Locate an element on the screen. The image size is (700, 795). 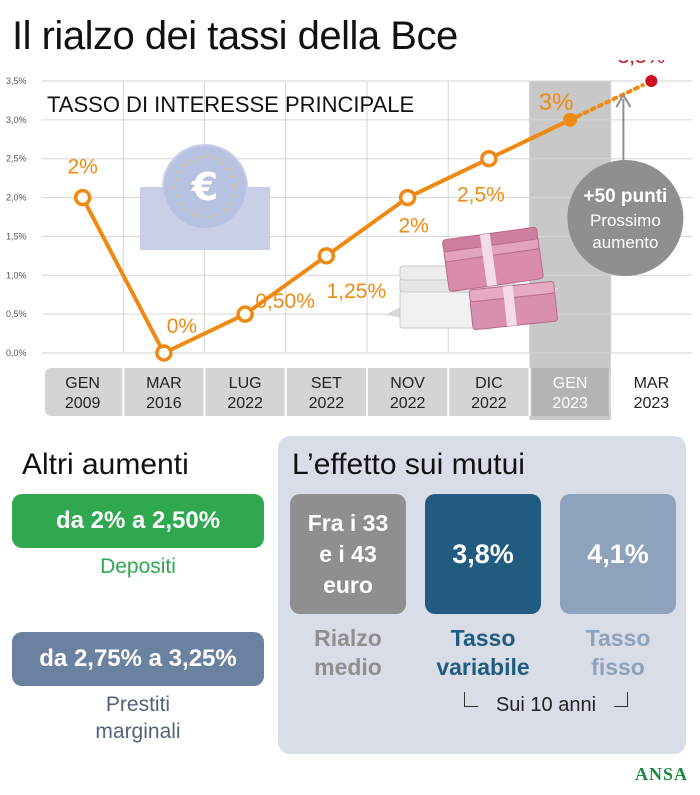
data-label: 0% is located at coordinates (182, 326).